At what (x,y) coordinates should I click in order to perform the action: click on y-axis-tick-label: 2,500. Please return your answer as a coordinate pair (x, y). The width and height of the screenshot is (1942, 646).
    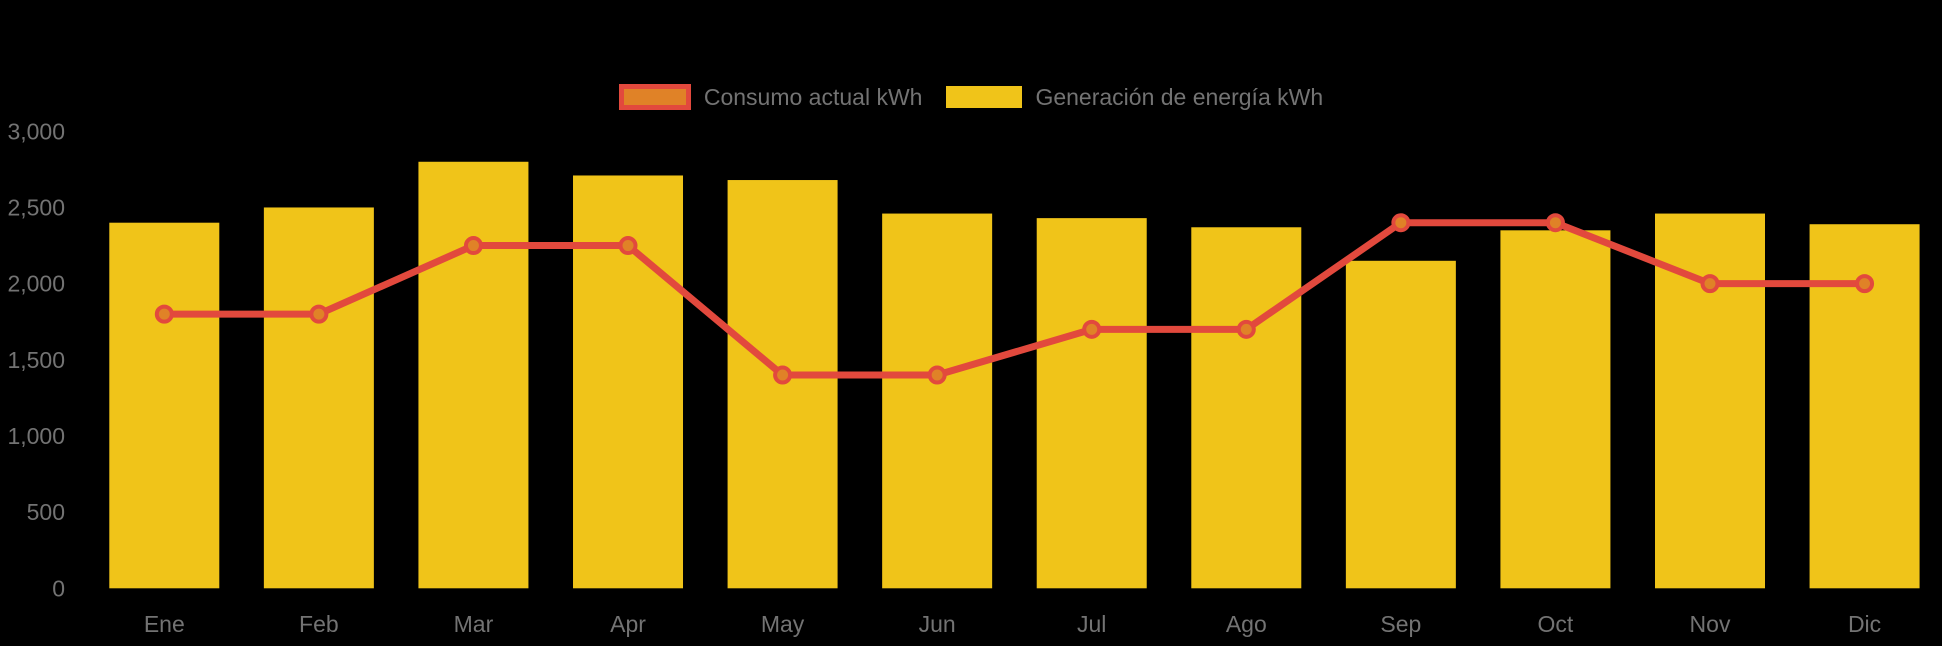
    Looking at the image, I should click on (36, 208).